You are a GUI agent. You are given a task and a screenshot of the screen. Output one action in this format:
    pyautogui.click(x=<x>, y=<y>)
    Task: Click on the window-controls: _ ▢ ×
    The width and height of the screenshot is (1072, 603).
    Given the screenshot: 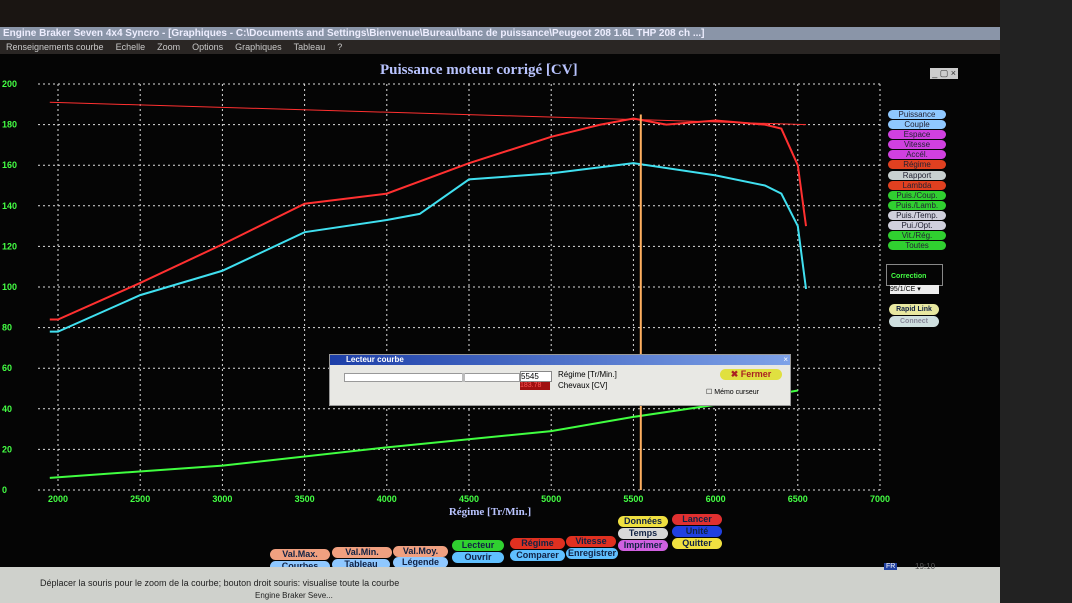 What is the action you would take?
    pyautogui.click(x=944, y=73)
    